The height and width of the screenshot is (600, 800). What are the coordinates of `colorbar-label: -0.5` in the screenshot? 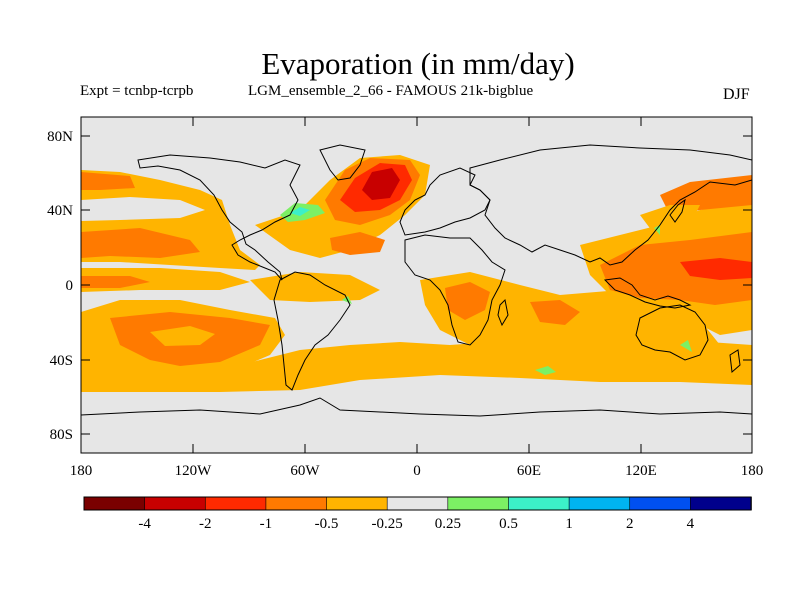 It's located at (327, 524).